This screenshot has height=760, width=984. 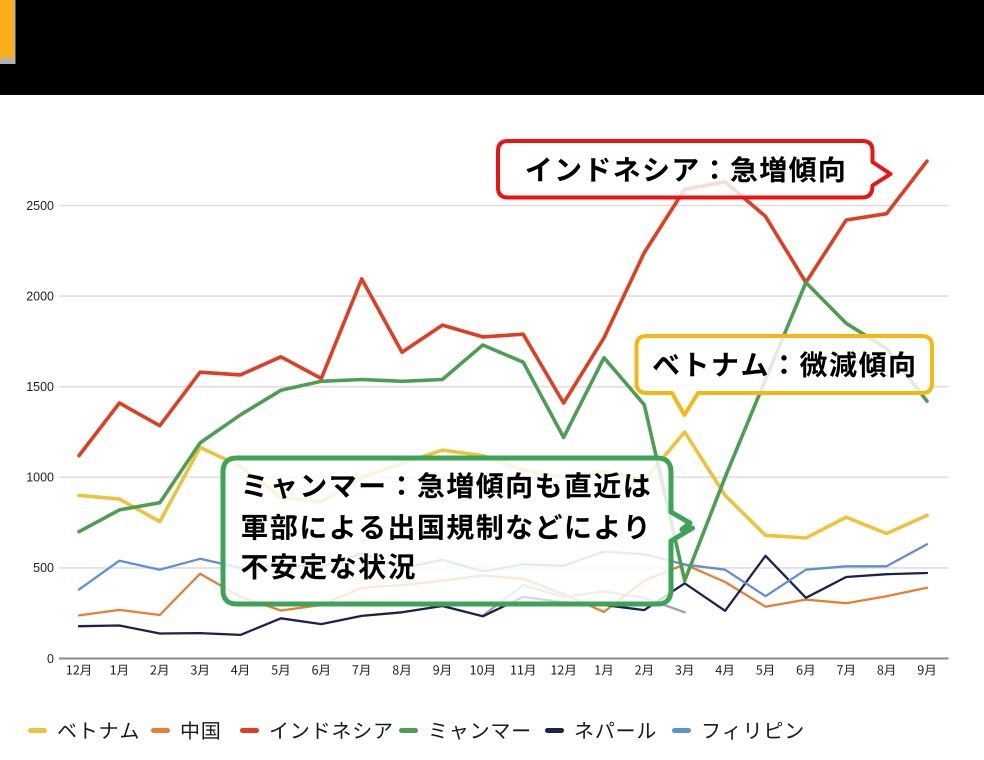 I want to click on svg-text: 1000, so click(x=40, y=478).